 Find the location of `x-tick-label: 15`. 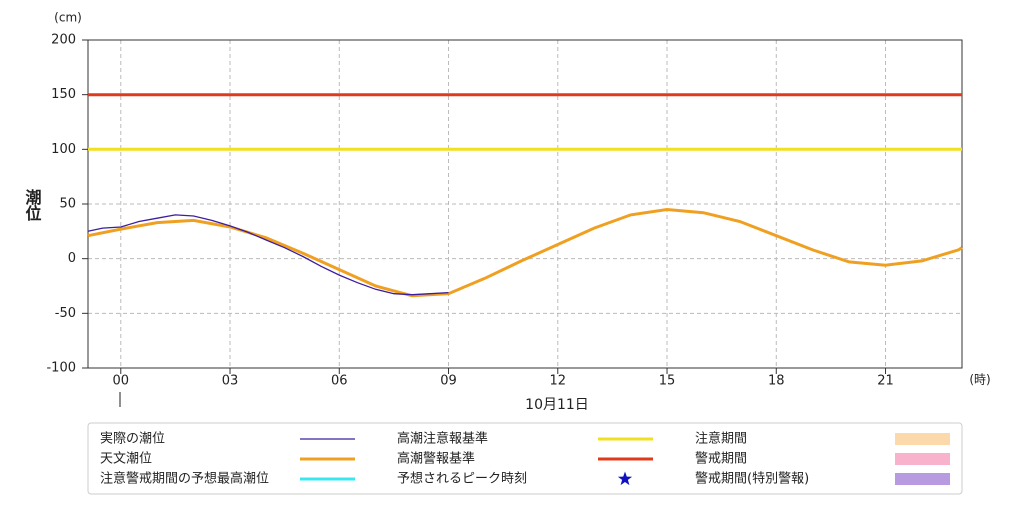

x-tick-label: 15 is located at coordinates (667, 381).